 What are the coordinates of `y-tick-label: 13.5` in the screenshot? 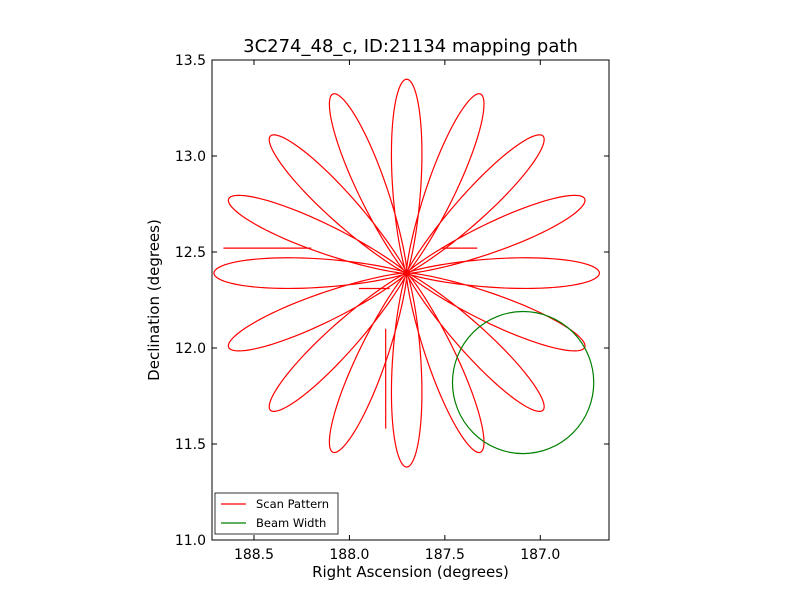 It's located at (190, 61).